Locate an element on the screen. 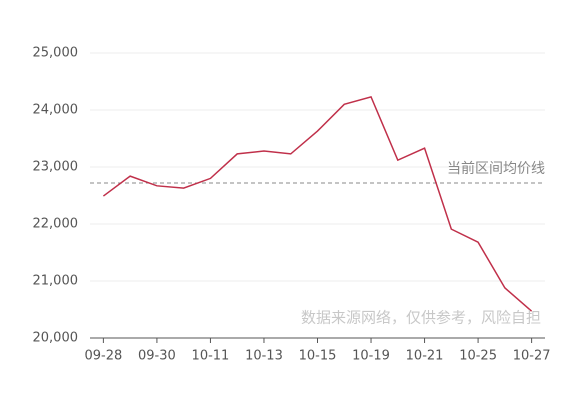 The width and height of the screenshot is (580, 420). y-tick-label: 20,000 is located at coordinates (56, 338).